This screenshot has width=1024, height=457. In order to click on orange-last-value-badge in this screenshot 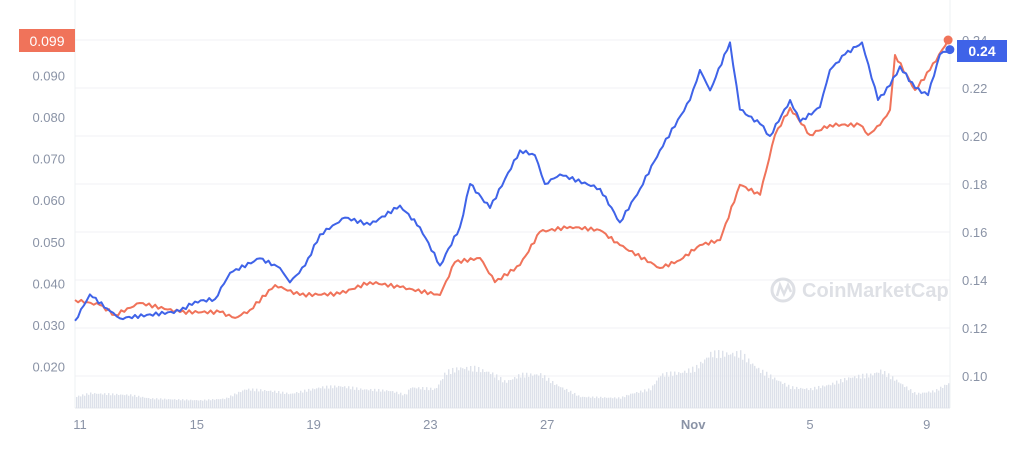, I will do `click(47, 40)`.